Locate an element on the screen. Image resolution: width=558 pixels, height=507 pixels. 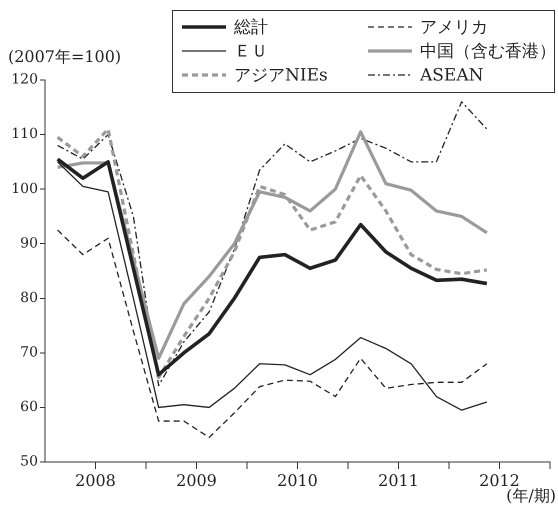
legend-label: ＥＵ is located at coordinates (251, 51).